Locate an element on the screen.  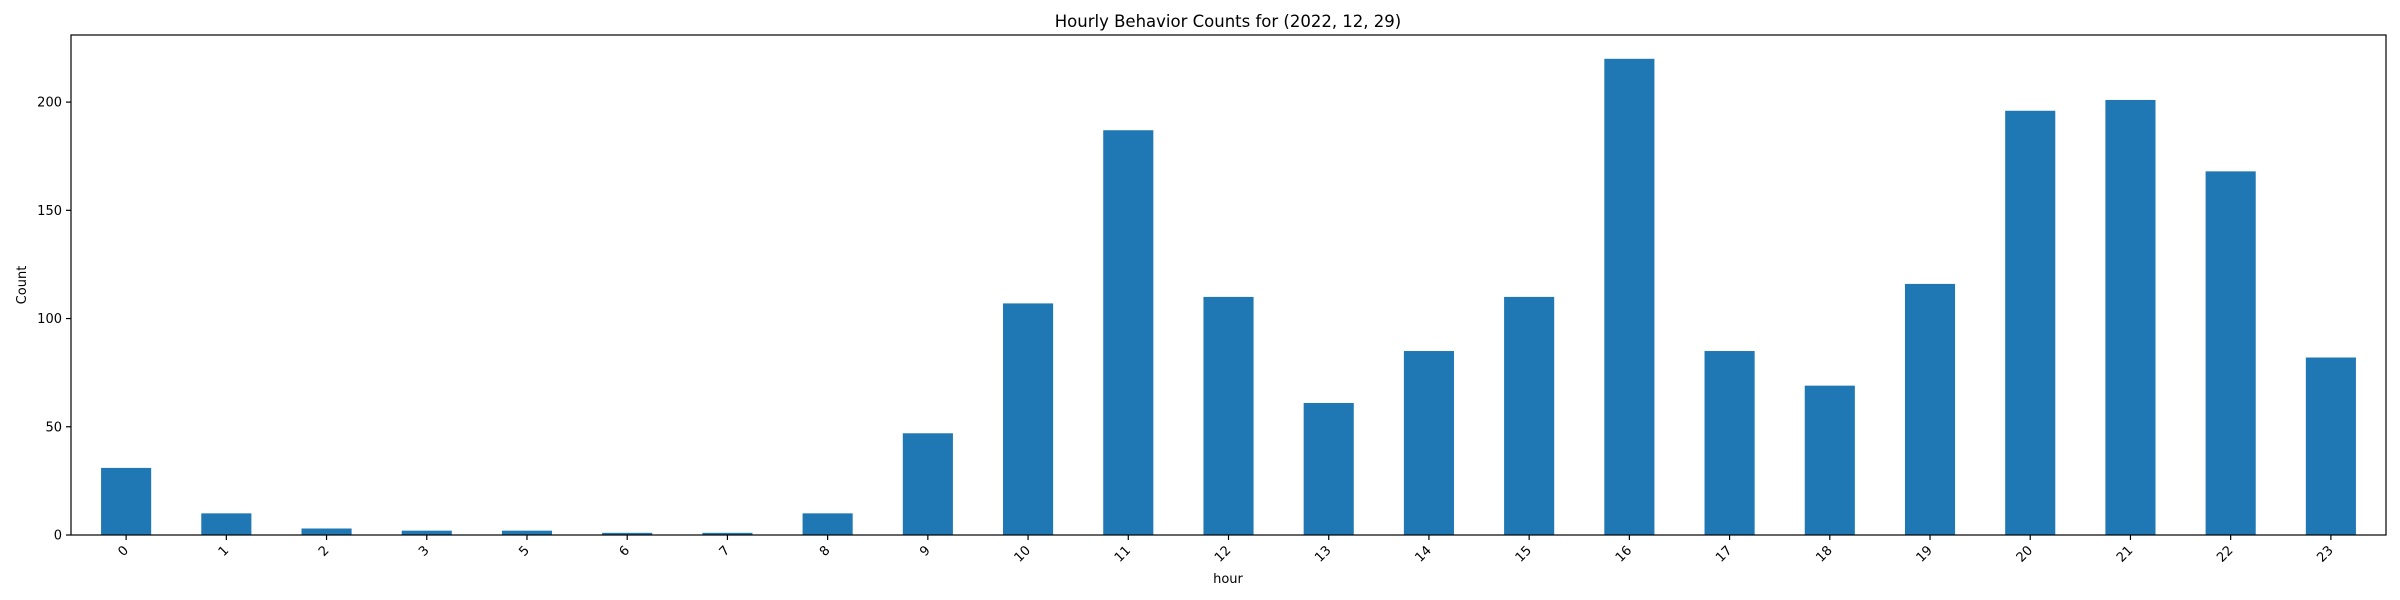
y-axis-label: Count is located at coordinates (22, 285).